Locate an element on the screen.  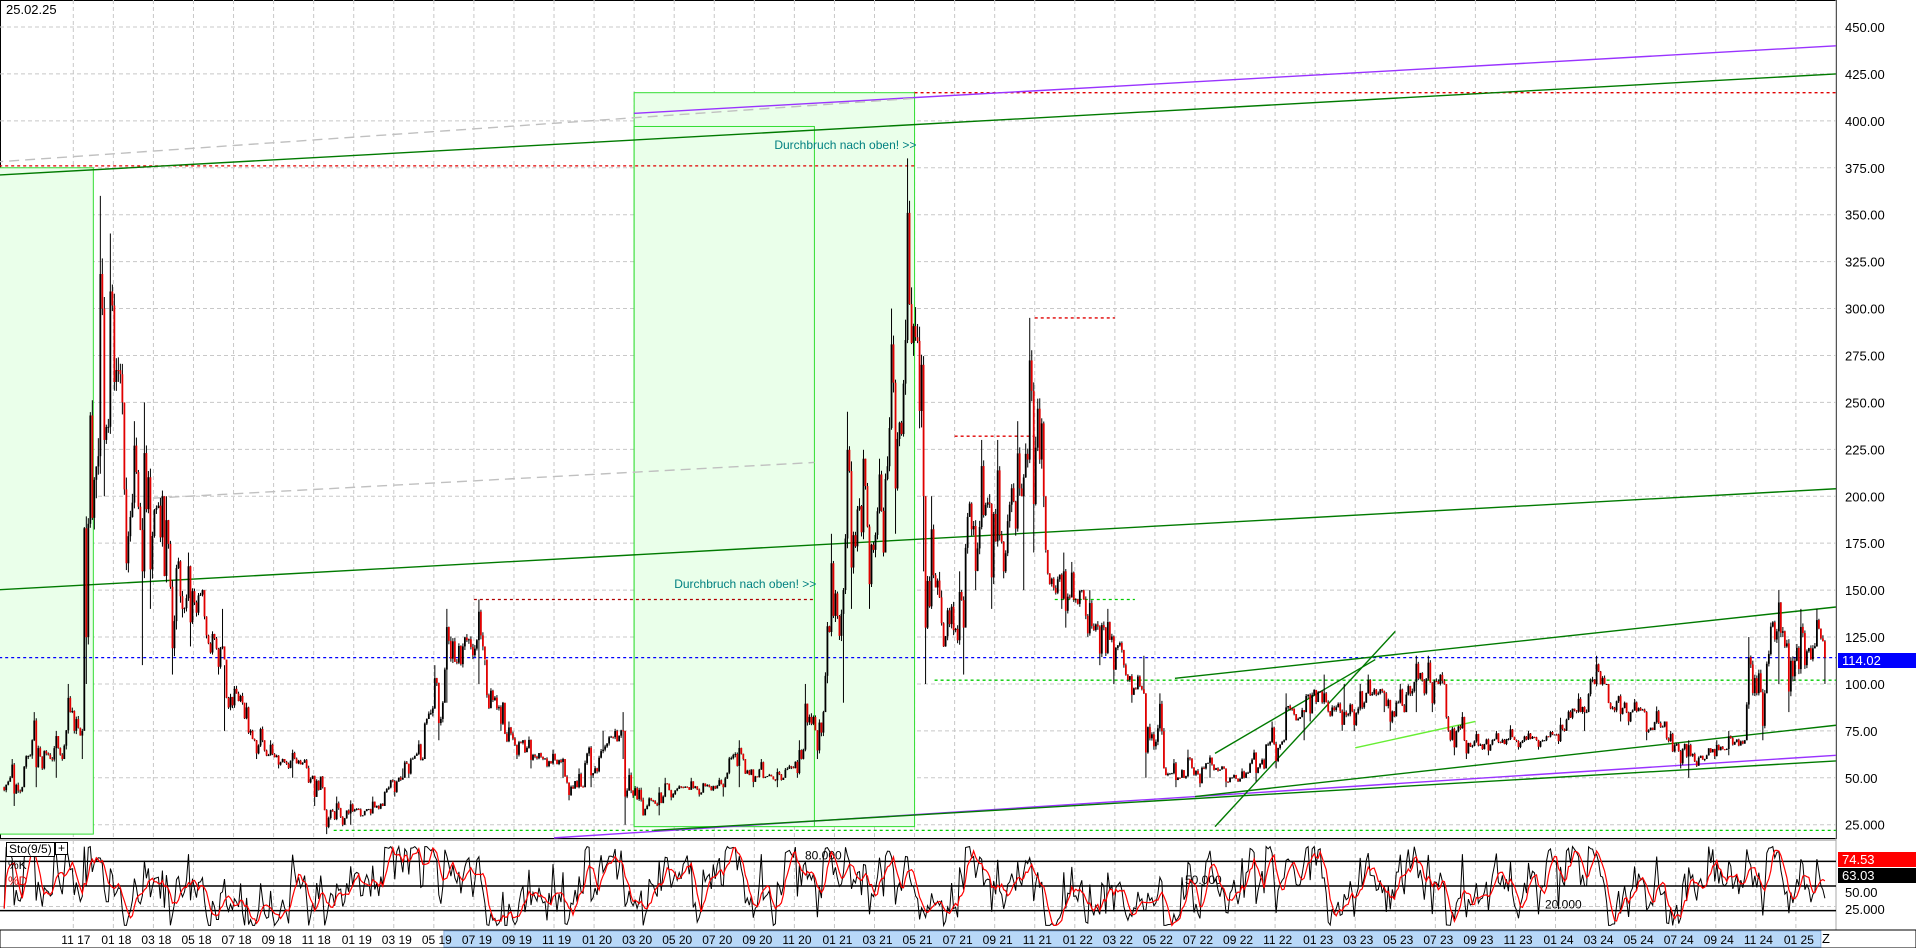
x-tick-label: 05 18 is located at coordinates (196, 940).